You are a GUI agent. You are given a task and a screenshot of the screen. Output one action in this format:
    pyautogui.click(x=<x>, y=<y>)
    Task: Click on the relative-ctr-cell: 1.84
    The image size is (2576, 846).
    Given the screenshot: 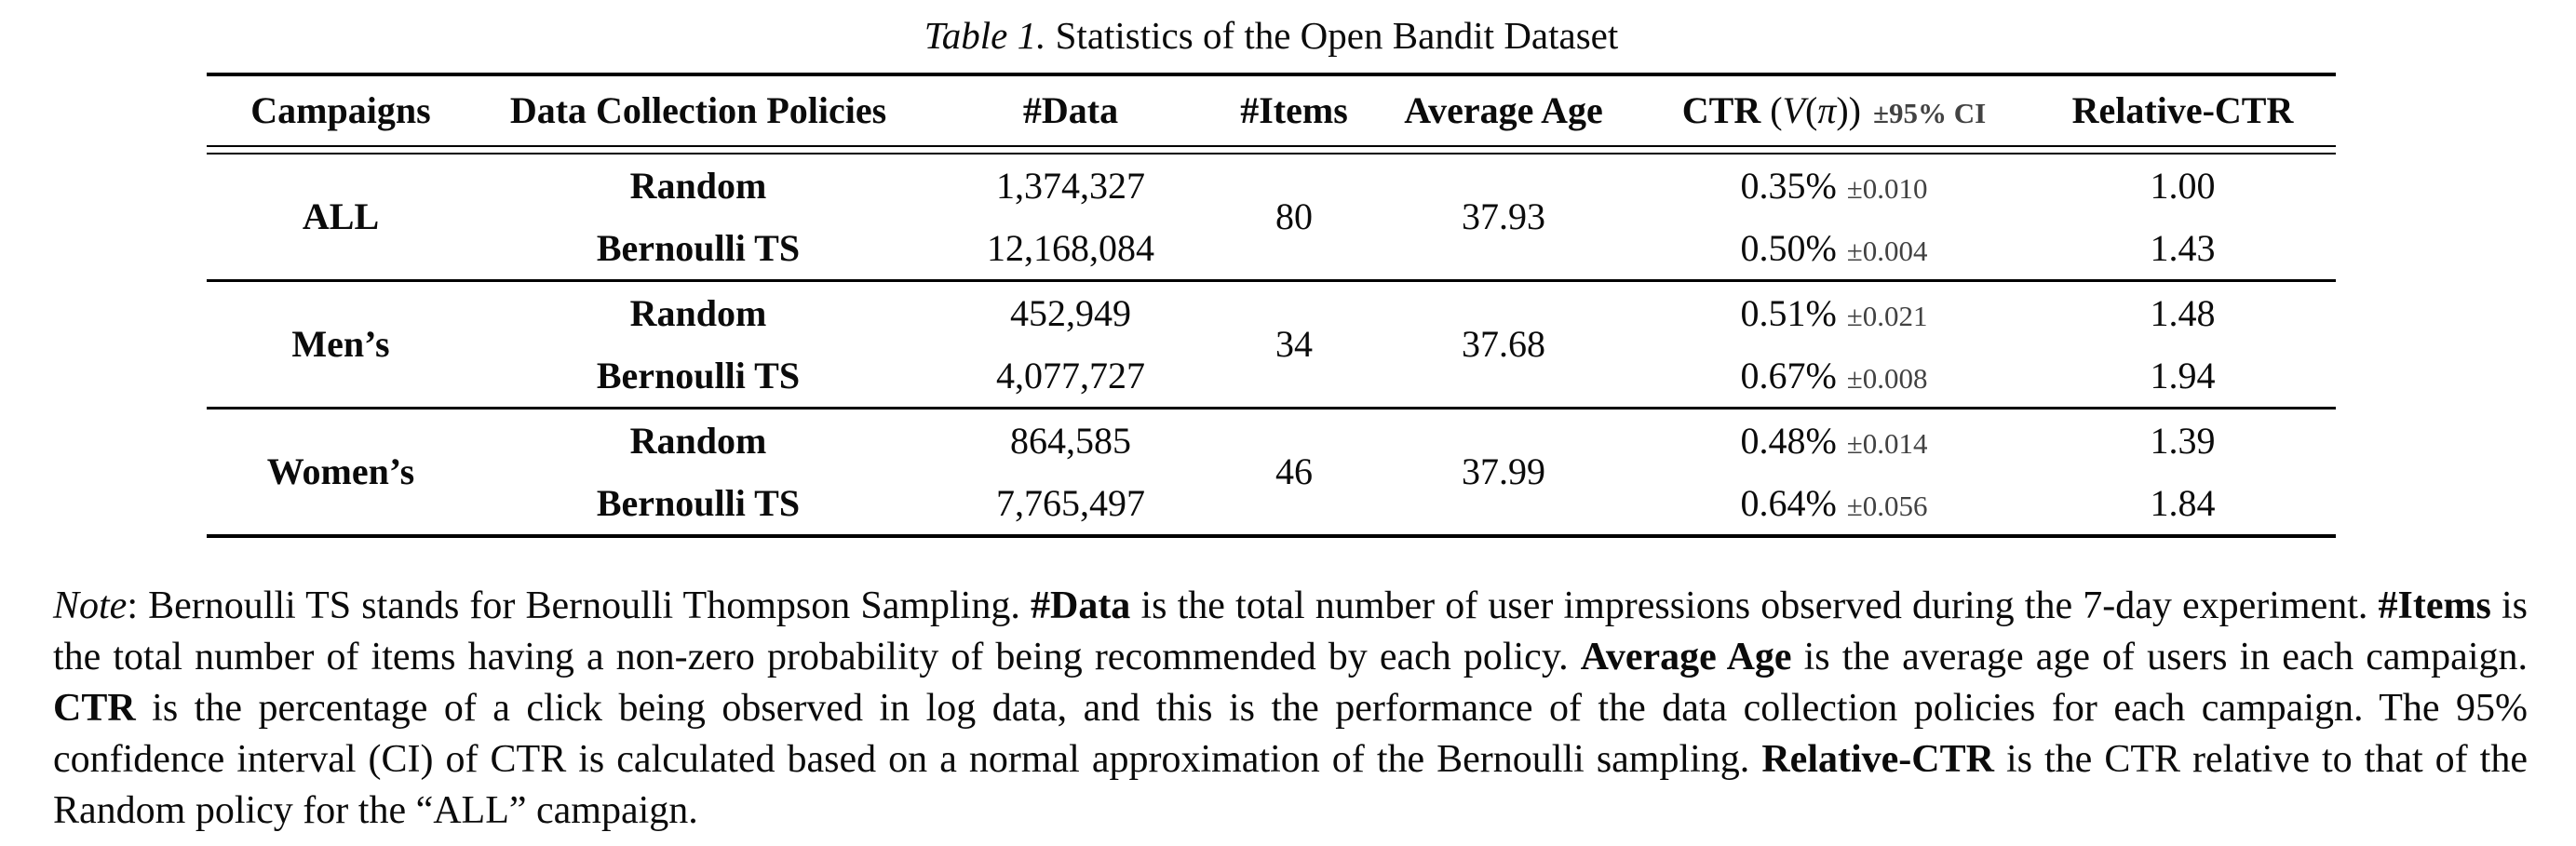 What is the action you would take?
    pyautogui.click(x=2183, y=502)
    